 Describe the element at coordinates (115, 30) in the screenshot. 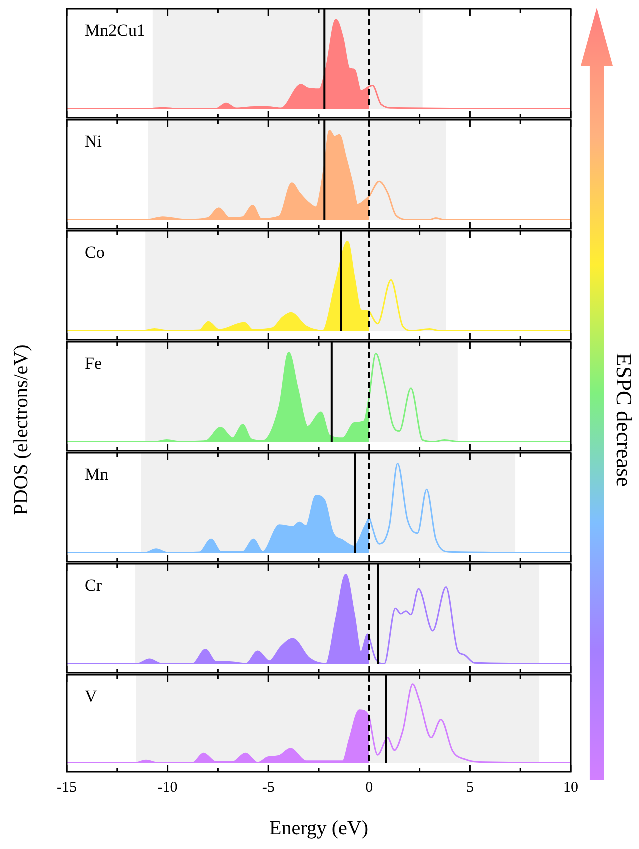

I see `chart-title: Mn2Cu1` at that location.